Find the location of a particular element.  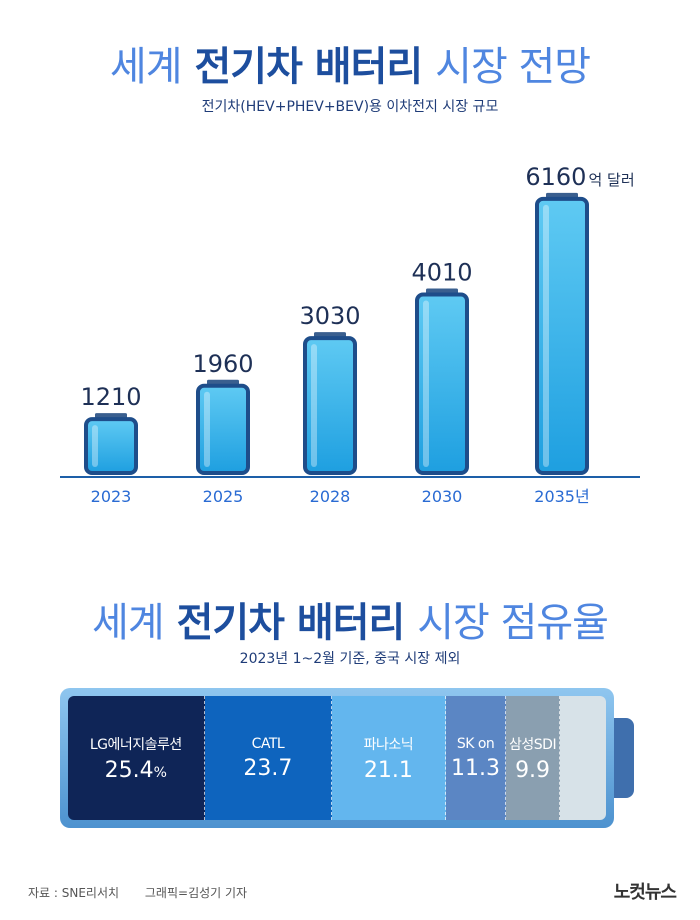

share-segment: 삼성SDI 9.9 is located at coordinates (533, 758).